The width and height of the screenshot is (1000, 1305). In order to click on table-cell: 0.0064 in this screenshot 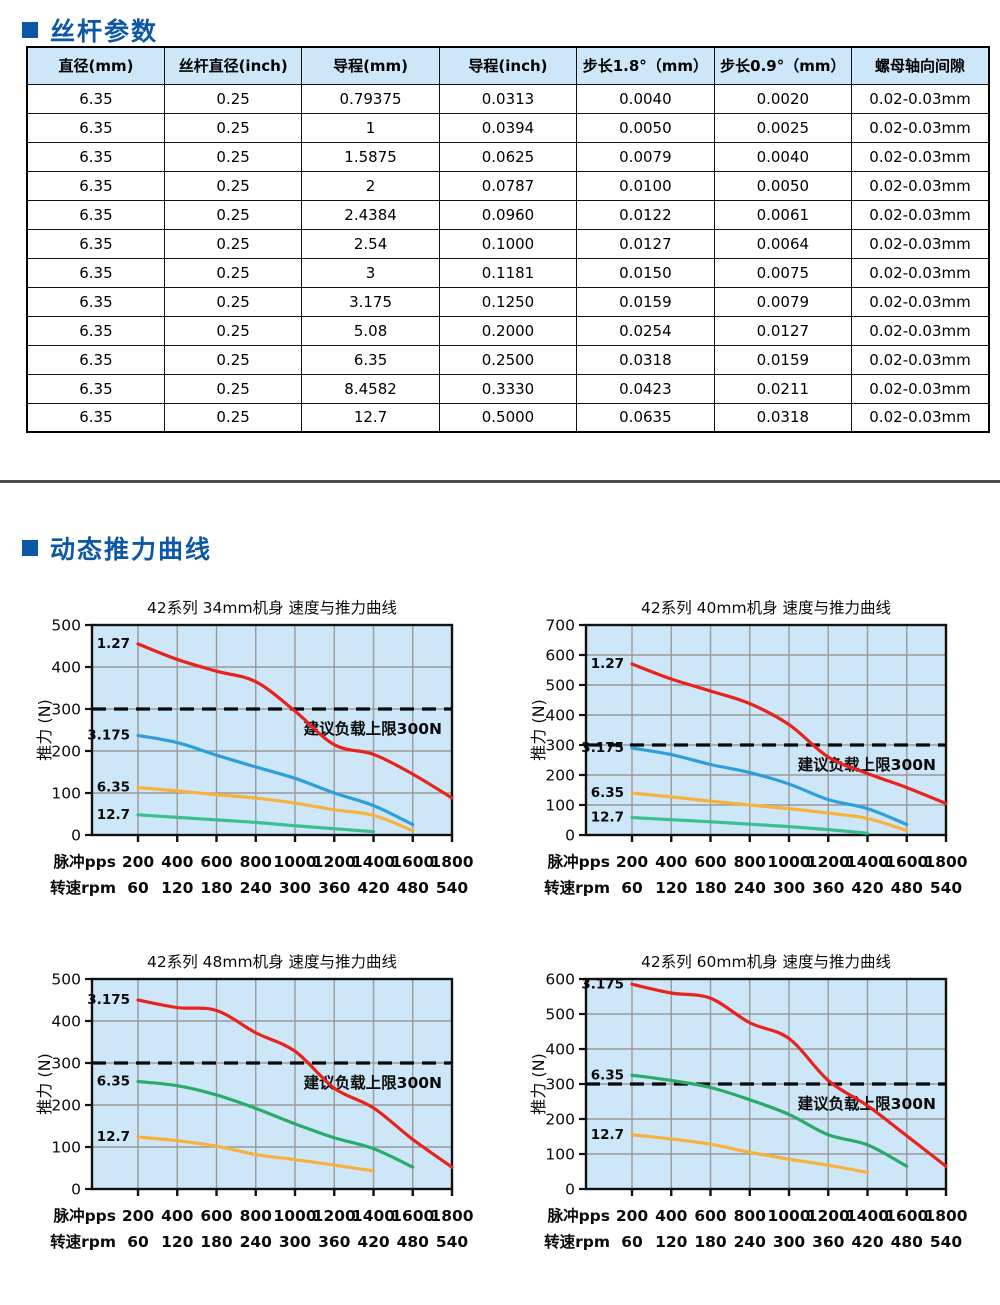, I will do `click(783, 243)`.